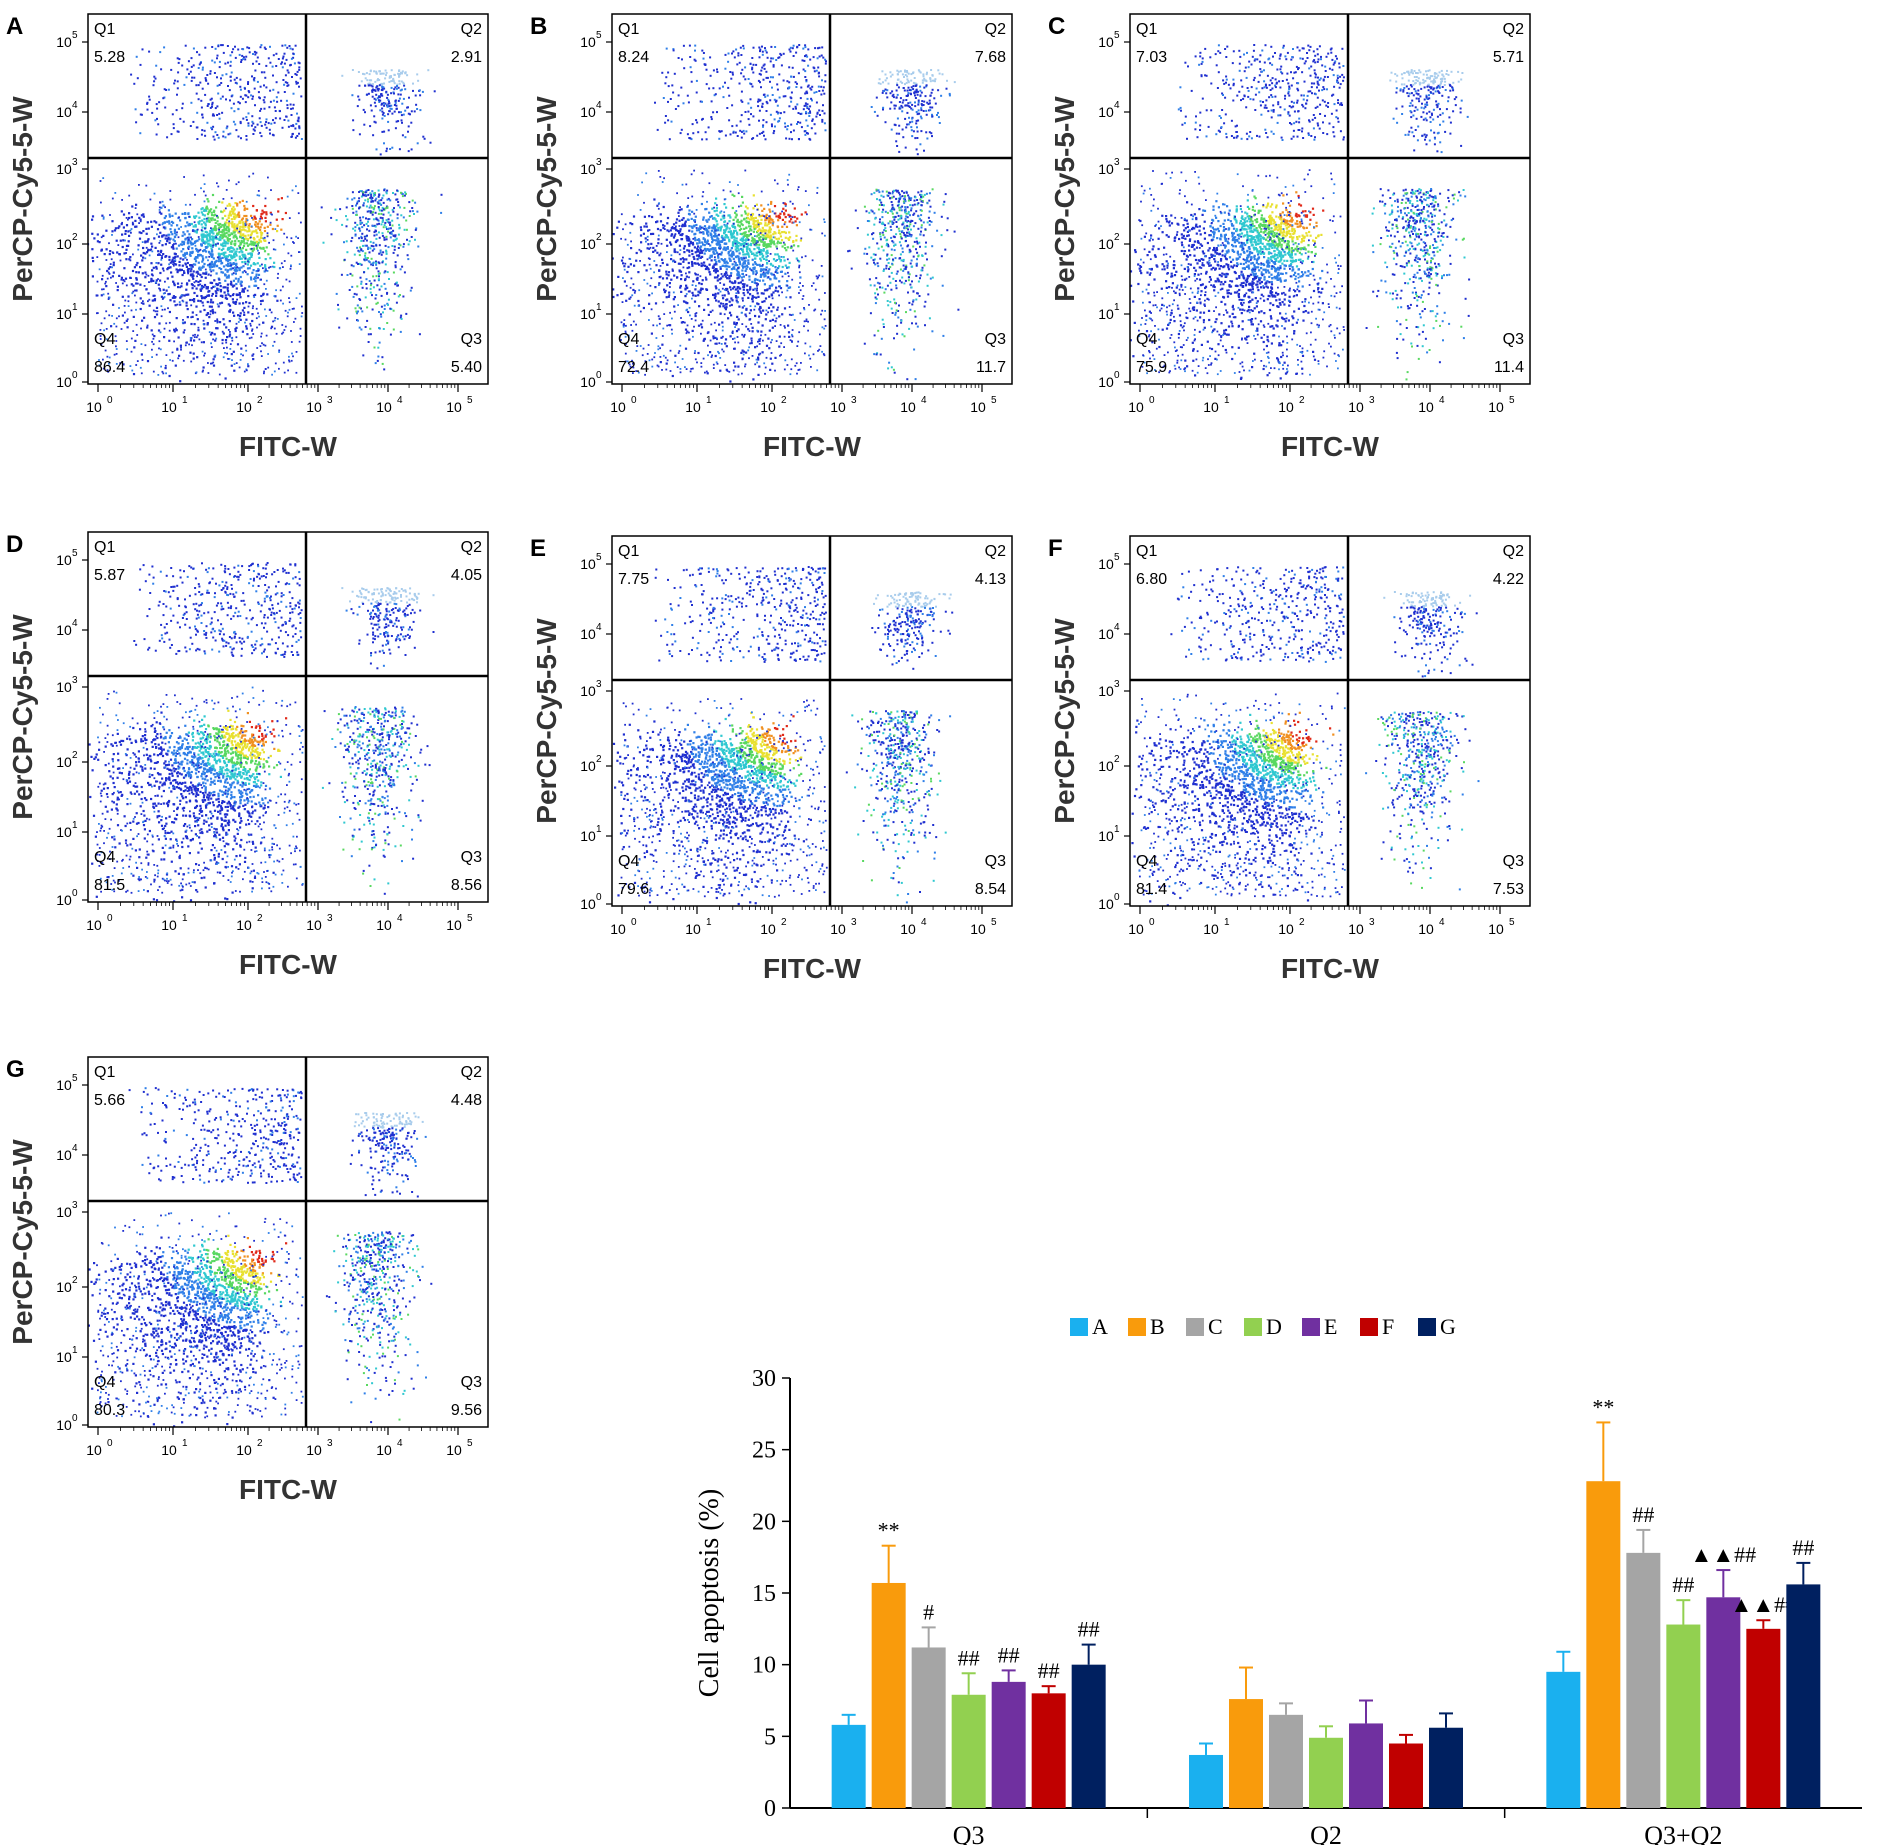 This screenshot has width=1904, height=1845. What do you see at coordinates (1330, 1326) in the screenshot?
I see `legend-label-E: E` at bounding box center [1330, 1326].